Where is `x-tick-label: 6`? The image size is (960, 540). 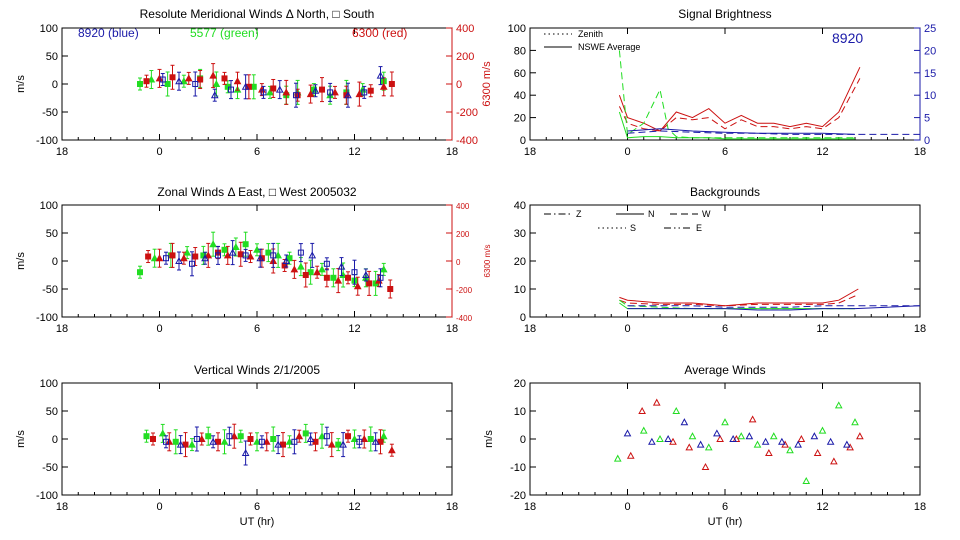
x-tick-label: 6 is located at coordinates (725, 507).